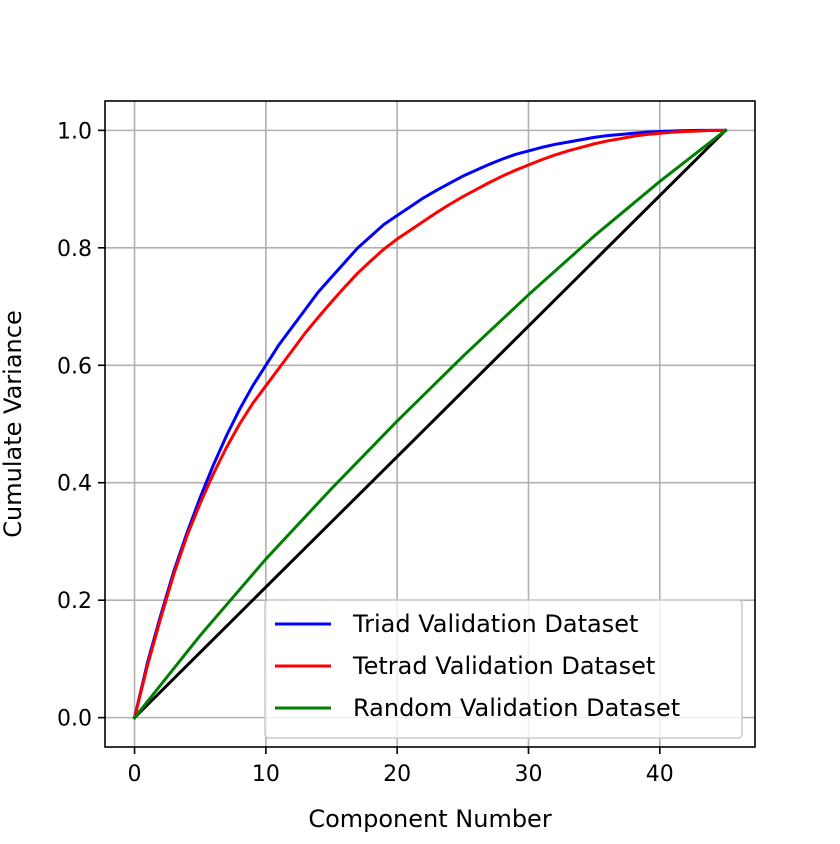 This screenshot has width=840, height=844. I want to click on y-axis-ticks: 0.0 0.2 0.4 0.6 0.8 1.0, so click(81, 425).